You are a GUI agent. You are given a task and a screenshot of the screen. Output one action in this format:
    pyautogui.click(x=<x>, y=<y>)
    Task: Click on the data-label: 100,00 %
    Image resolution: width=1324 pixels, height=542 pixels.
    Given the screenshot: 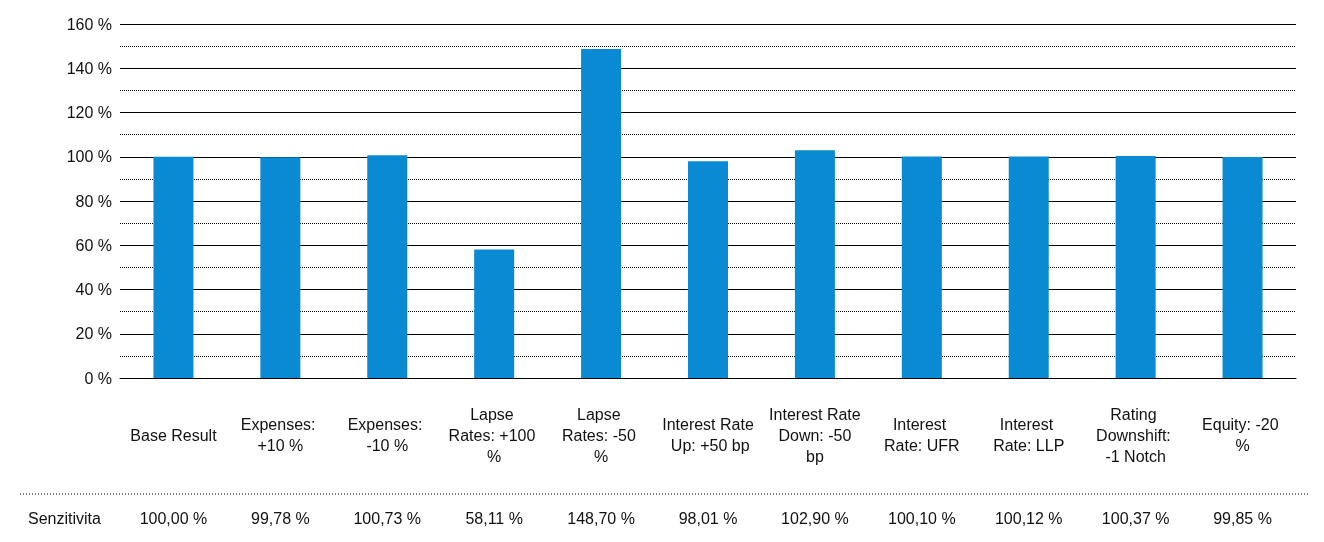 What is the action you would take?
    pyautogui.click(x=173, y=518)
    